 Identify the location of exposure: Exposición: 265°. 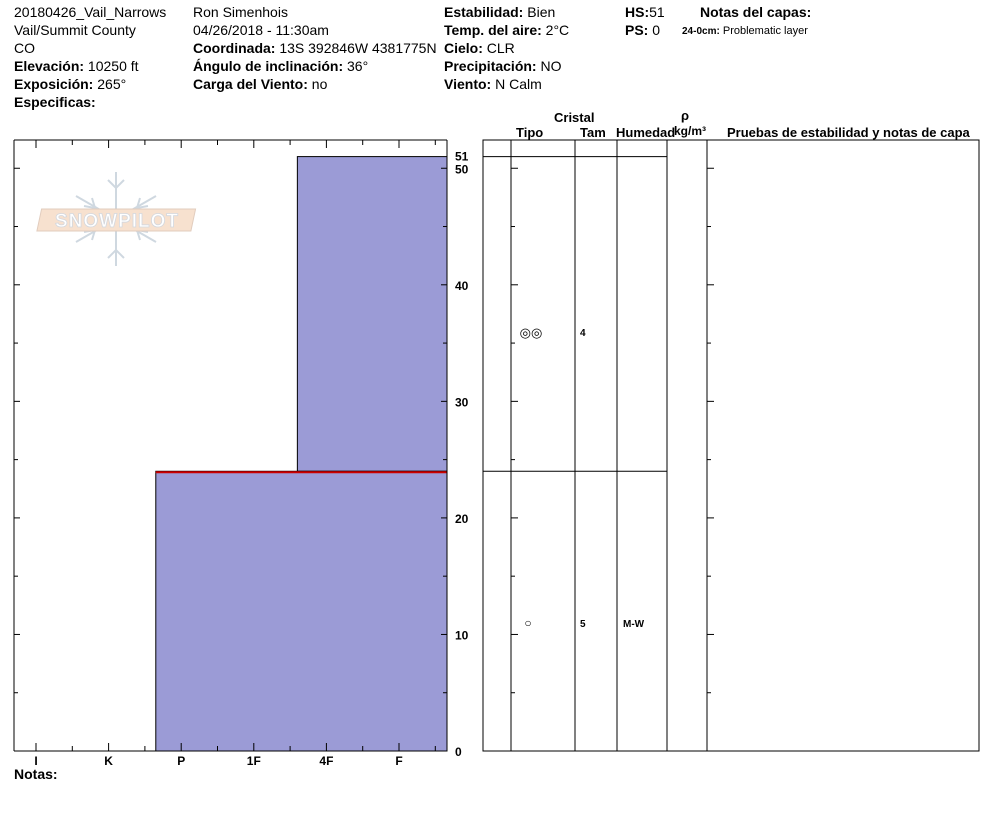
(70, 84).